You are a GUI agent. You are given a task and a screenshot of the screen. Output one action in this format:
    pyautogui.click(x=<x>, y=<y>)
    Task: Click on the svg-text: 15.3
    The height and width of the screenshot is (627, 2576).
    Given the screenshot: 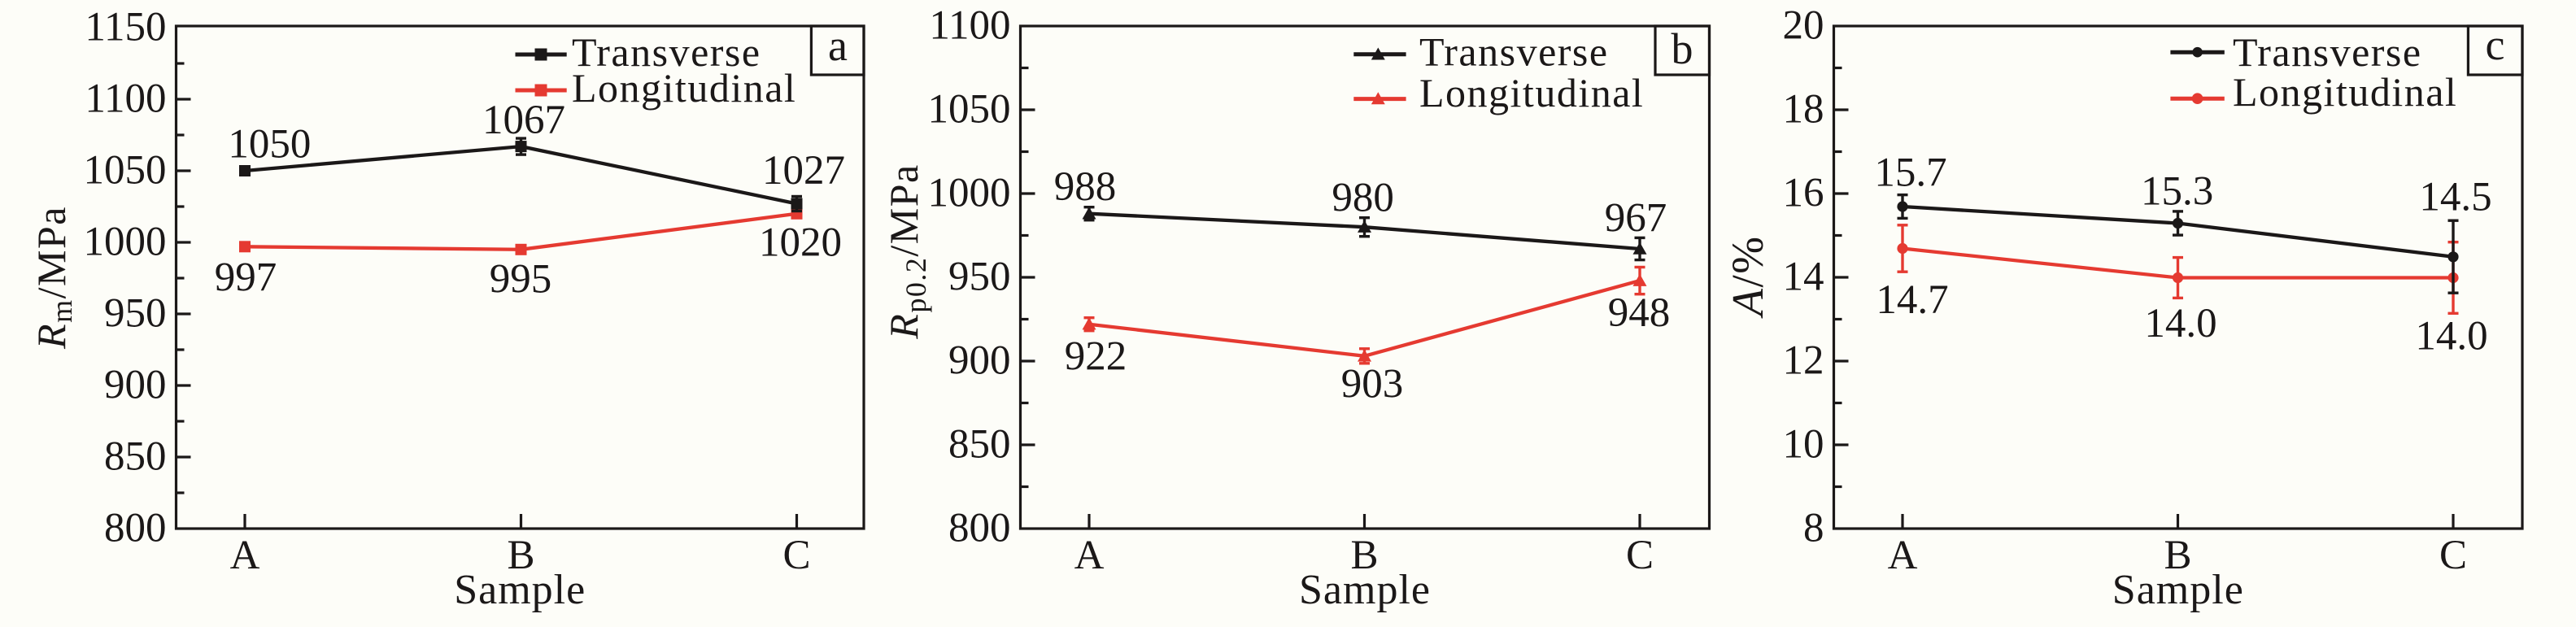 What is the action you would take?
    pyautogui.click(x=2177, y=192)
    